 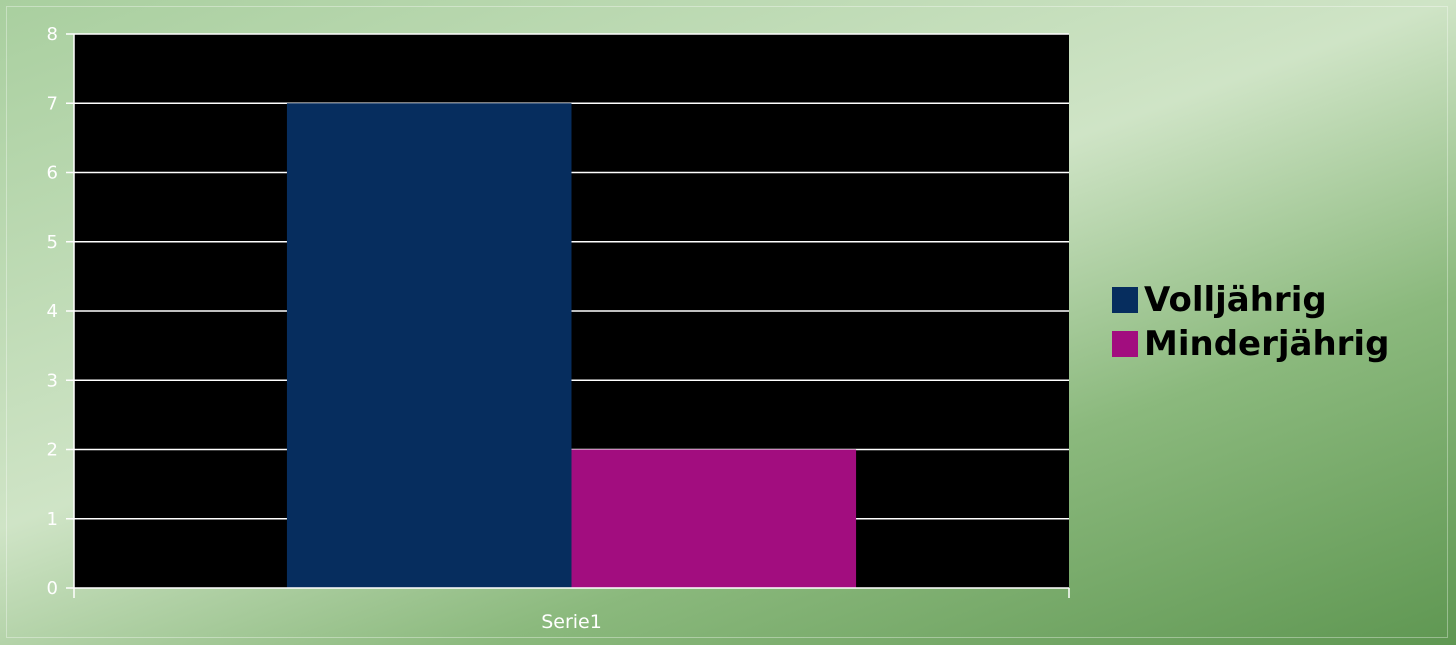 What do you see at coordinates (60, 311) in the screenshot?
I see `y-axis-ticks: 0 1 2 3 4 5 6 7 8` at bounding box center [60, 311].